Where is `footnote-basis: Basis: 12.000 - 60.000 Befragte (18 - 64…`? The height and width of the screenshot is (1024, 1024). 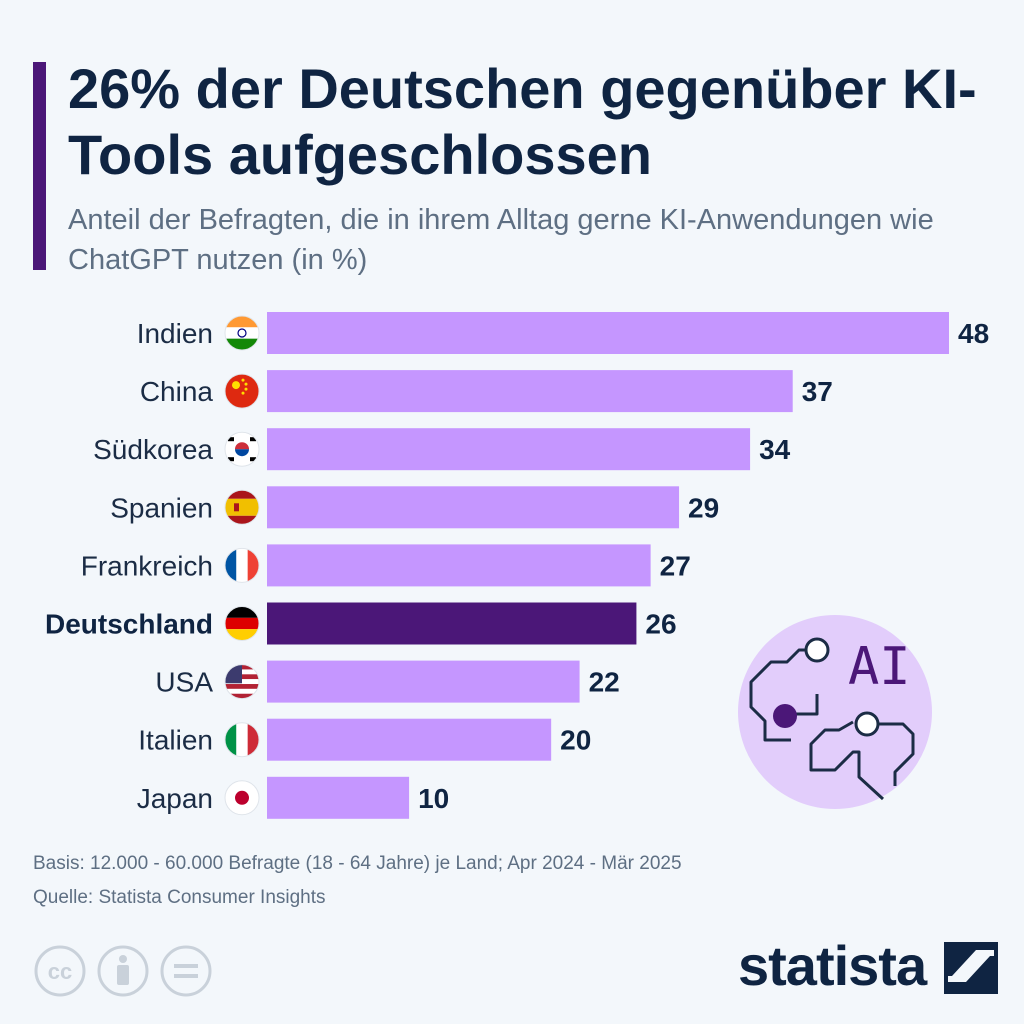
footnote-basis: Basis: 12.000 - 60.000 Befragte (18 - 64… is located at coordinates (357, 863).